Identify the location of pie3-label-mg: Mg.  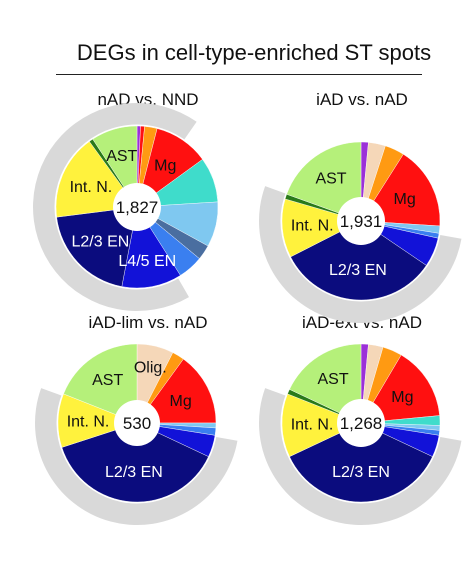
(181, 401).